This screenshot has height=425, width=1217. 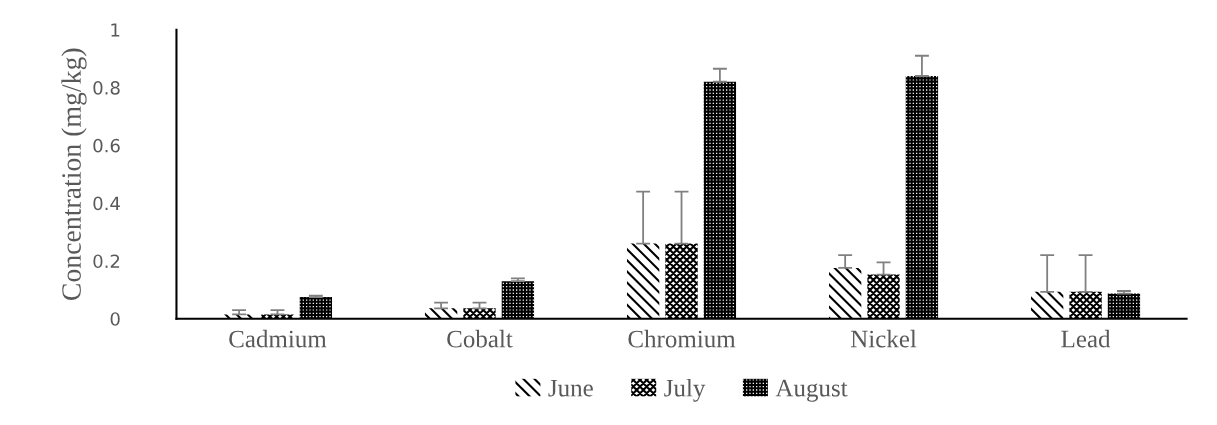 I want to click on y-tick-label: 0.4, so click(x=106, y=203).